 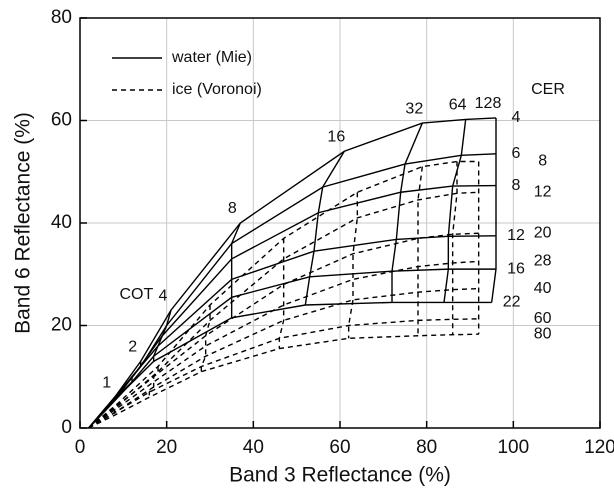 I want to click on y-tick-label: 80, so click(x=61, y=17).